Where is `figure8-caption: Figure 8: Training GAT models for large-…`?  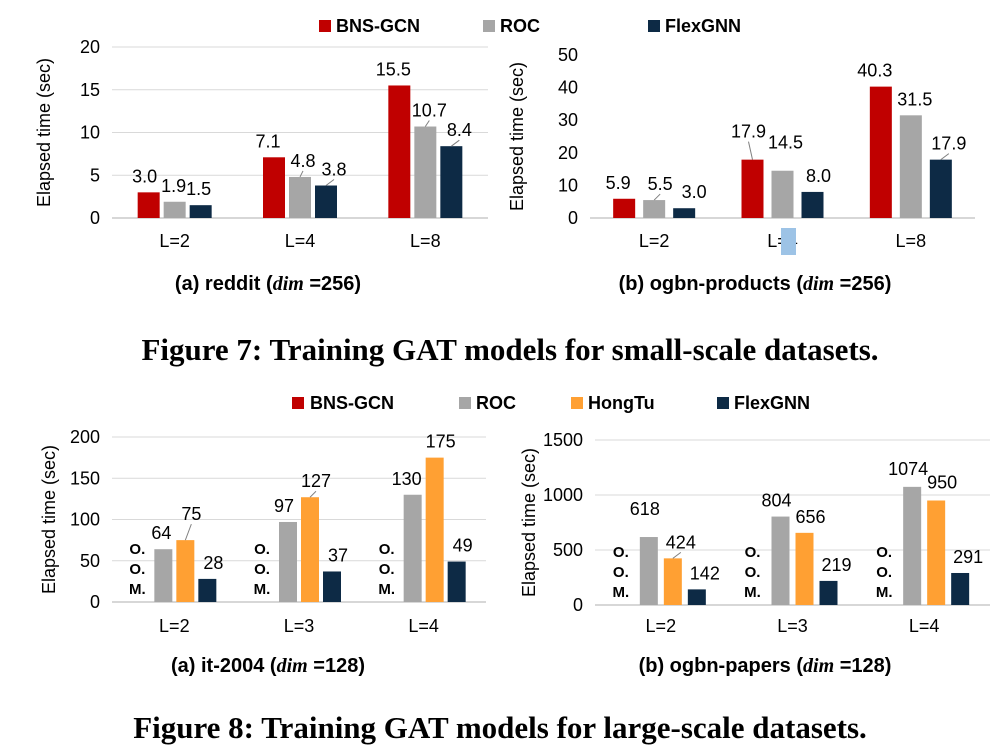 figure8-caption: Figure 8: Training GAT models for large-… is located at coordinates (500, 727).